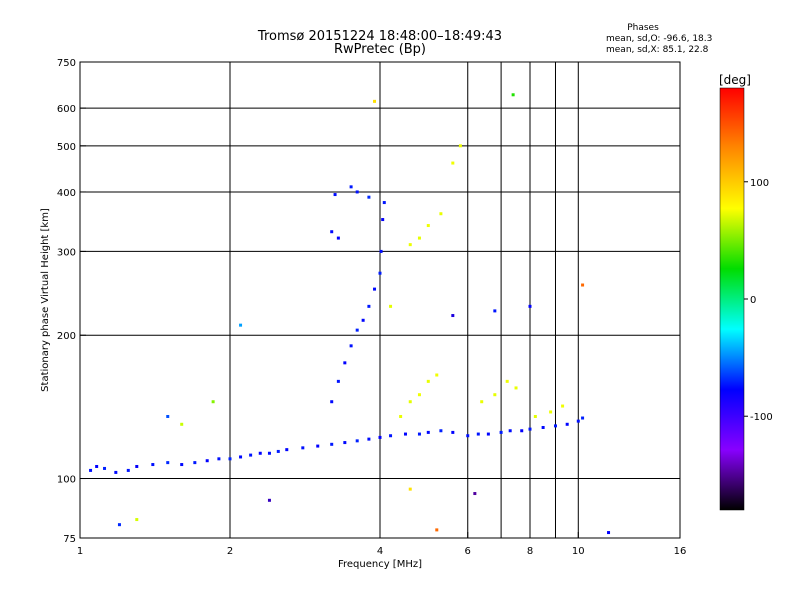 This screenshot has height=604, width=800. I want to click on phase-legend-x: mean, sd,X: 85.1, 22.8, so click(657, 50).